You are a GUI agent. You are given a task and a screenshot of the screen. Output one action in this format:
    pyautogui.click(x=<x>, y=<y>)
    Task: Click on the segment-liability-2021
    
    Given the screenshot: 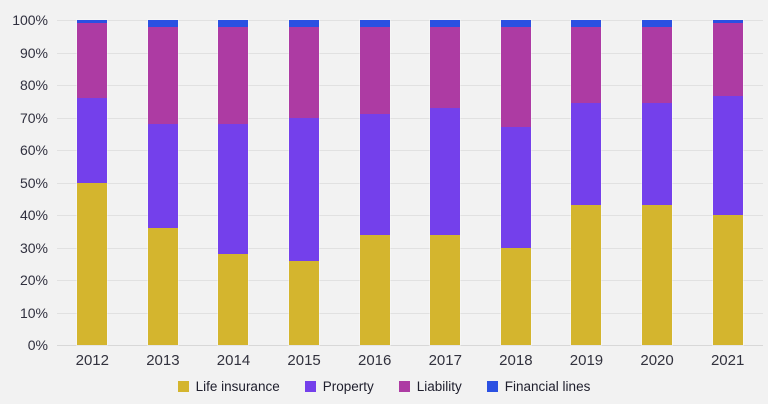 What is the action you would take?
    pyautogui.click(x=727, y=60)
    